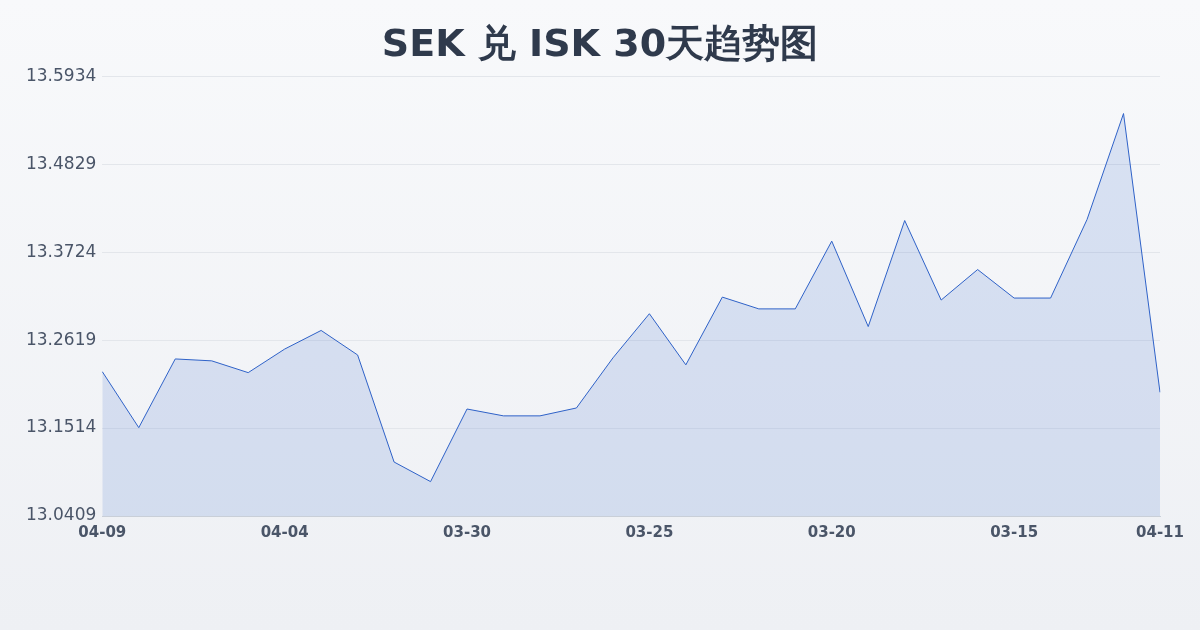 The width and height of the screenshot is (1200, 630). I want to click on x-tick-label: 03-25, so click(649, 531).